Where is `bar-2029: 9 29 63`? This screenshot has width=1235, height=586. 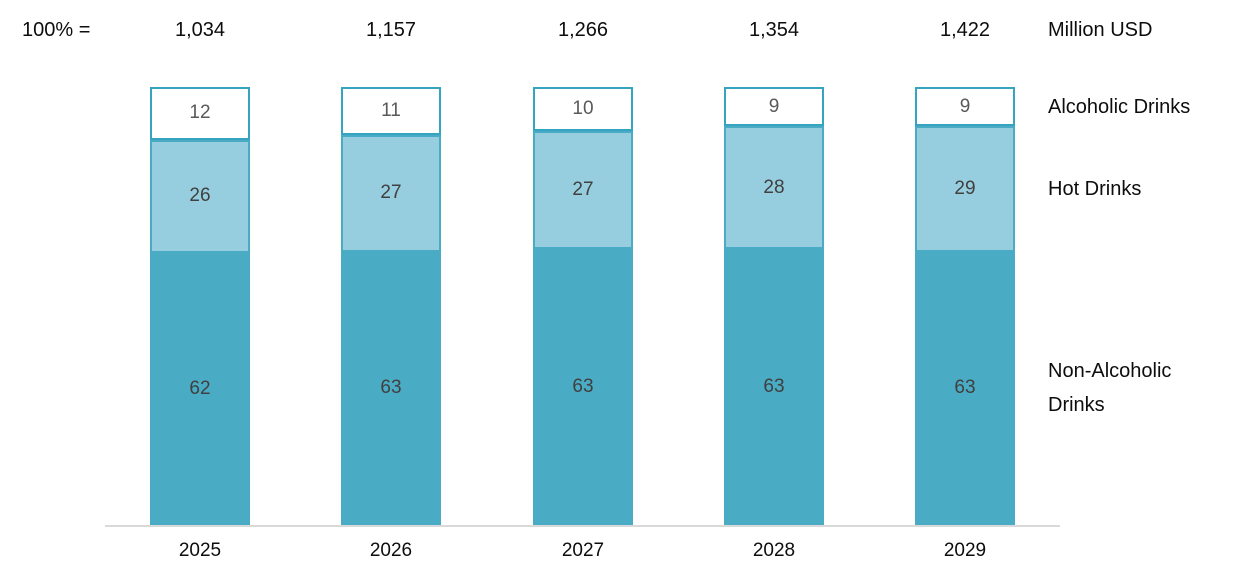 bar-2029: 9 29 63 is located at coordinates (965, 306).